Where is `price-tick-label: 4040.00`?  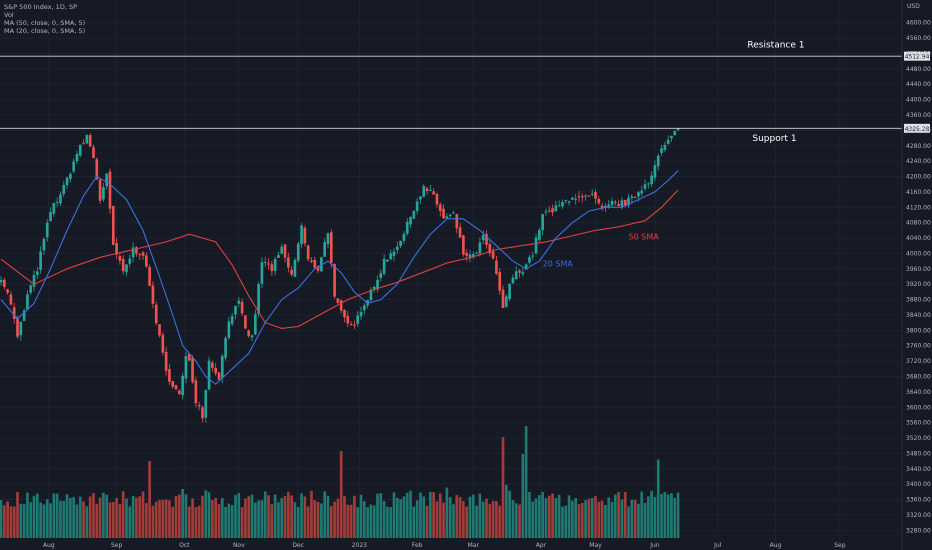
price-tick-label: 4040.00 is located at coordinates (918, 238).